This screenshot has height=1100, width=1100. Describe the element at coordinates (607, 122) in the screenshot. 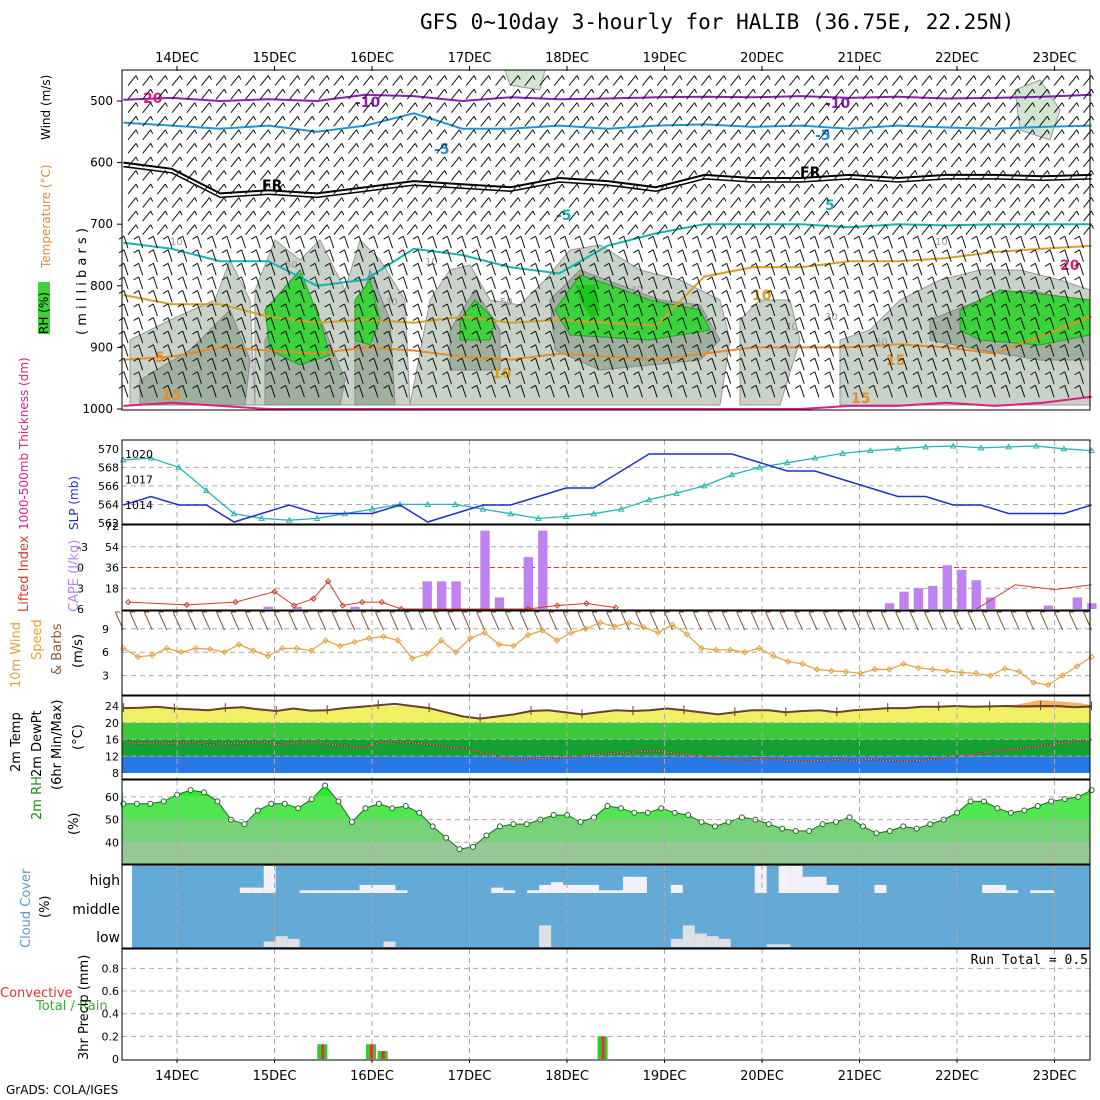

I see `isotherm-line` at that location.